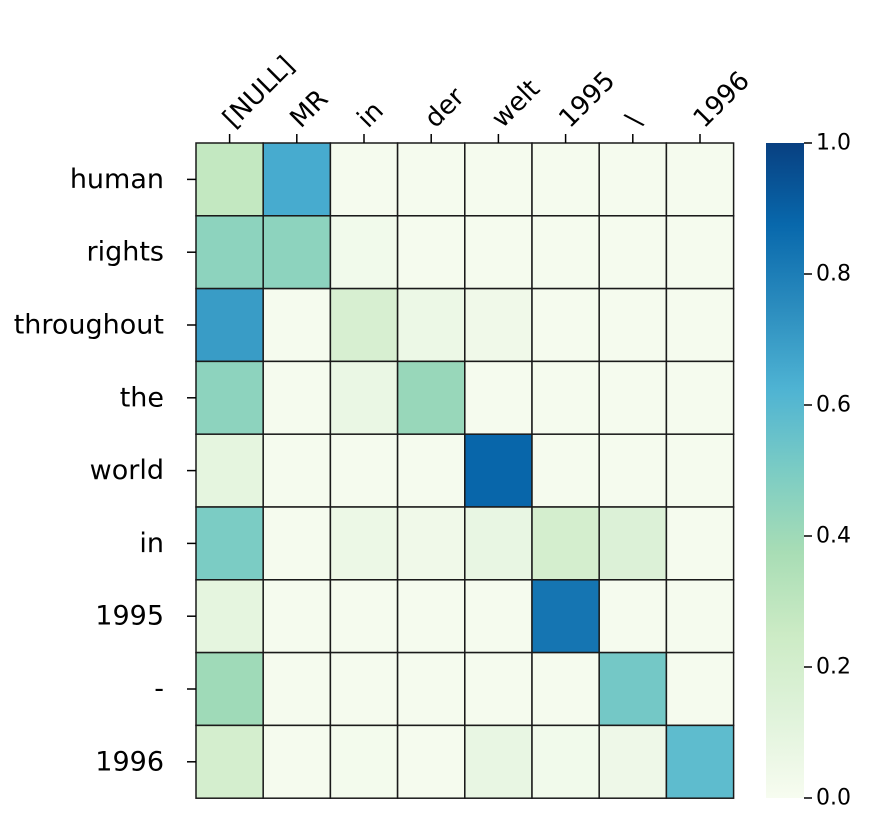  I want to click on y-tick-label: throughout, so click(89, 325).